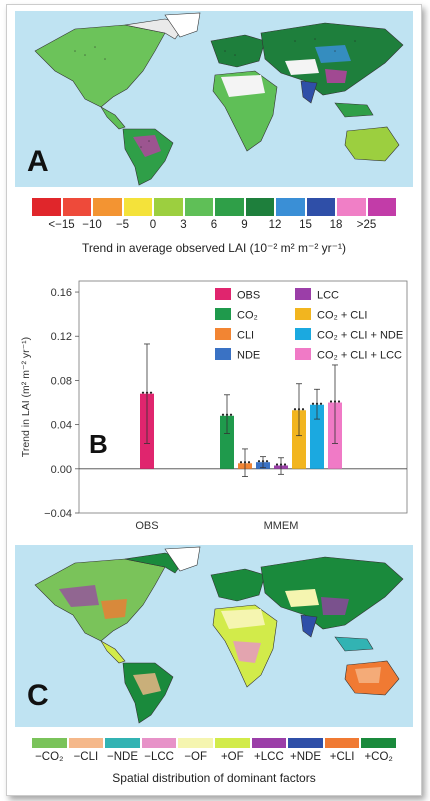 This screenshot has width=430, height=801. What do you see at coordinates (281, 526) in the screenshot?
I see `x-label-mmem: MMEM` at bounding box center [281, 526].